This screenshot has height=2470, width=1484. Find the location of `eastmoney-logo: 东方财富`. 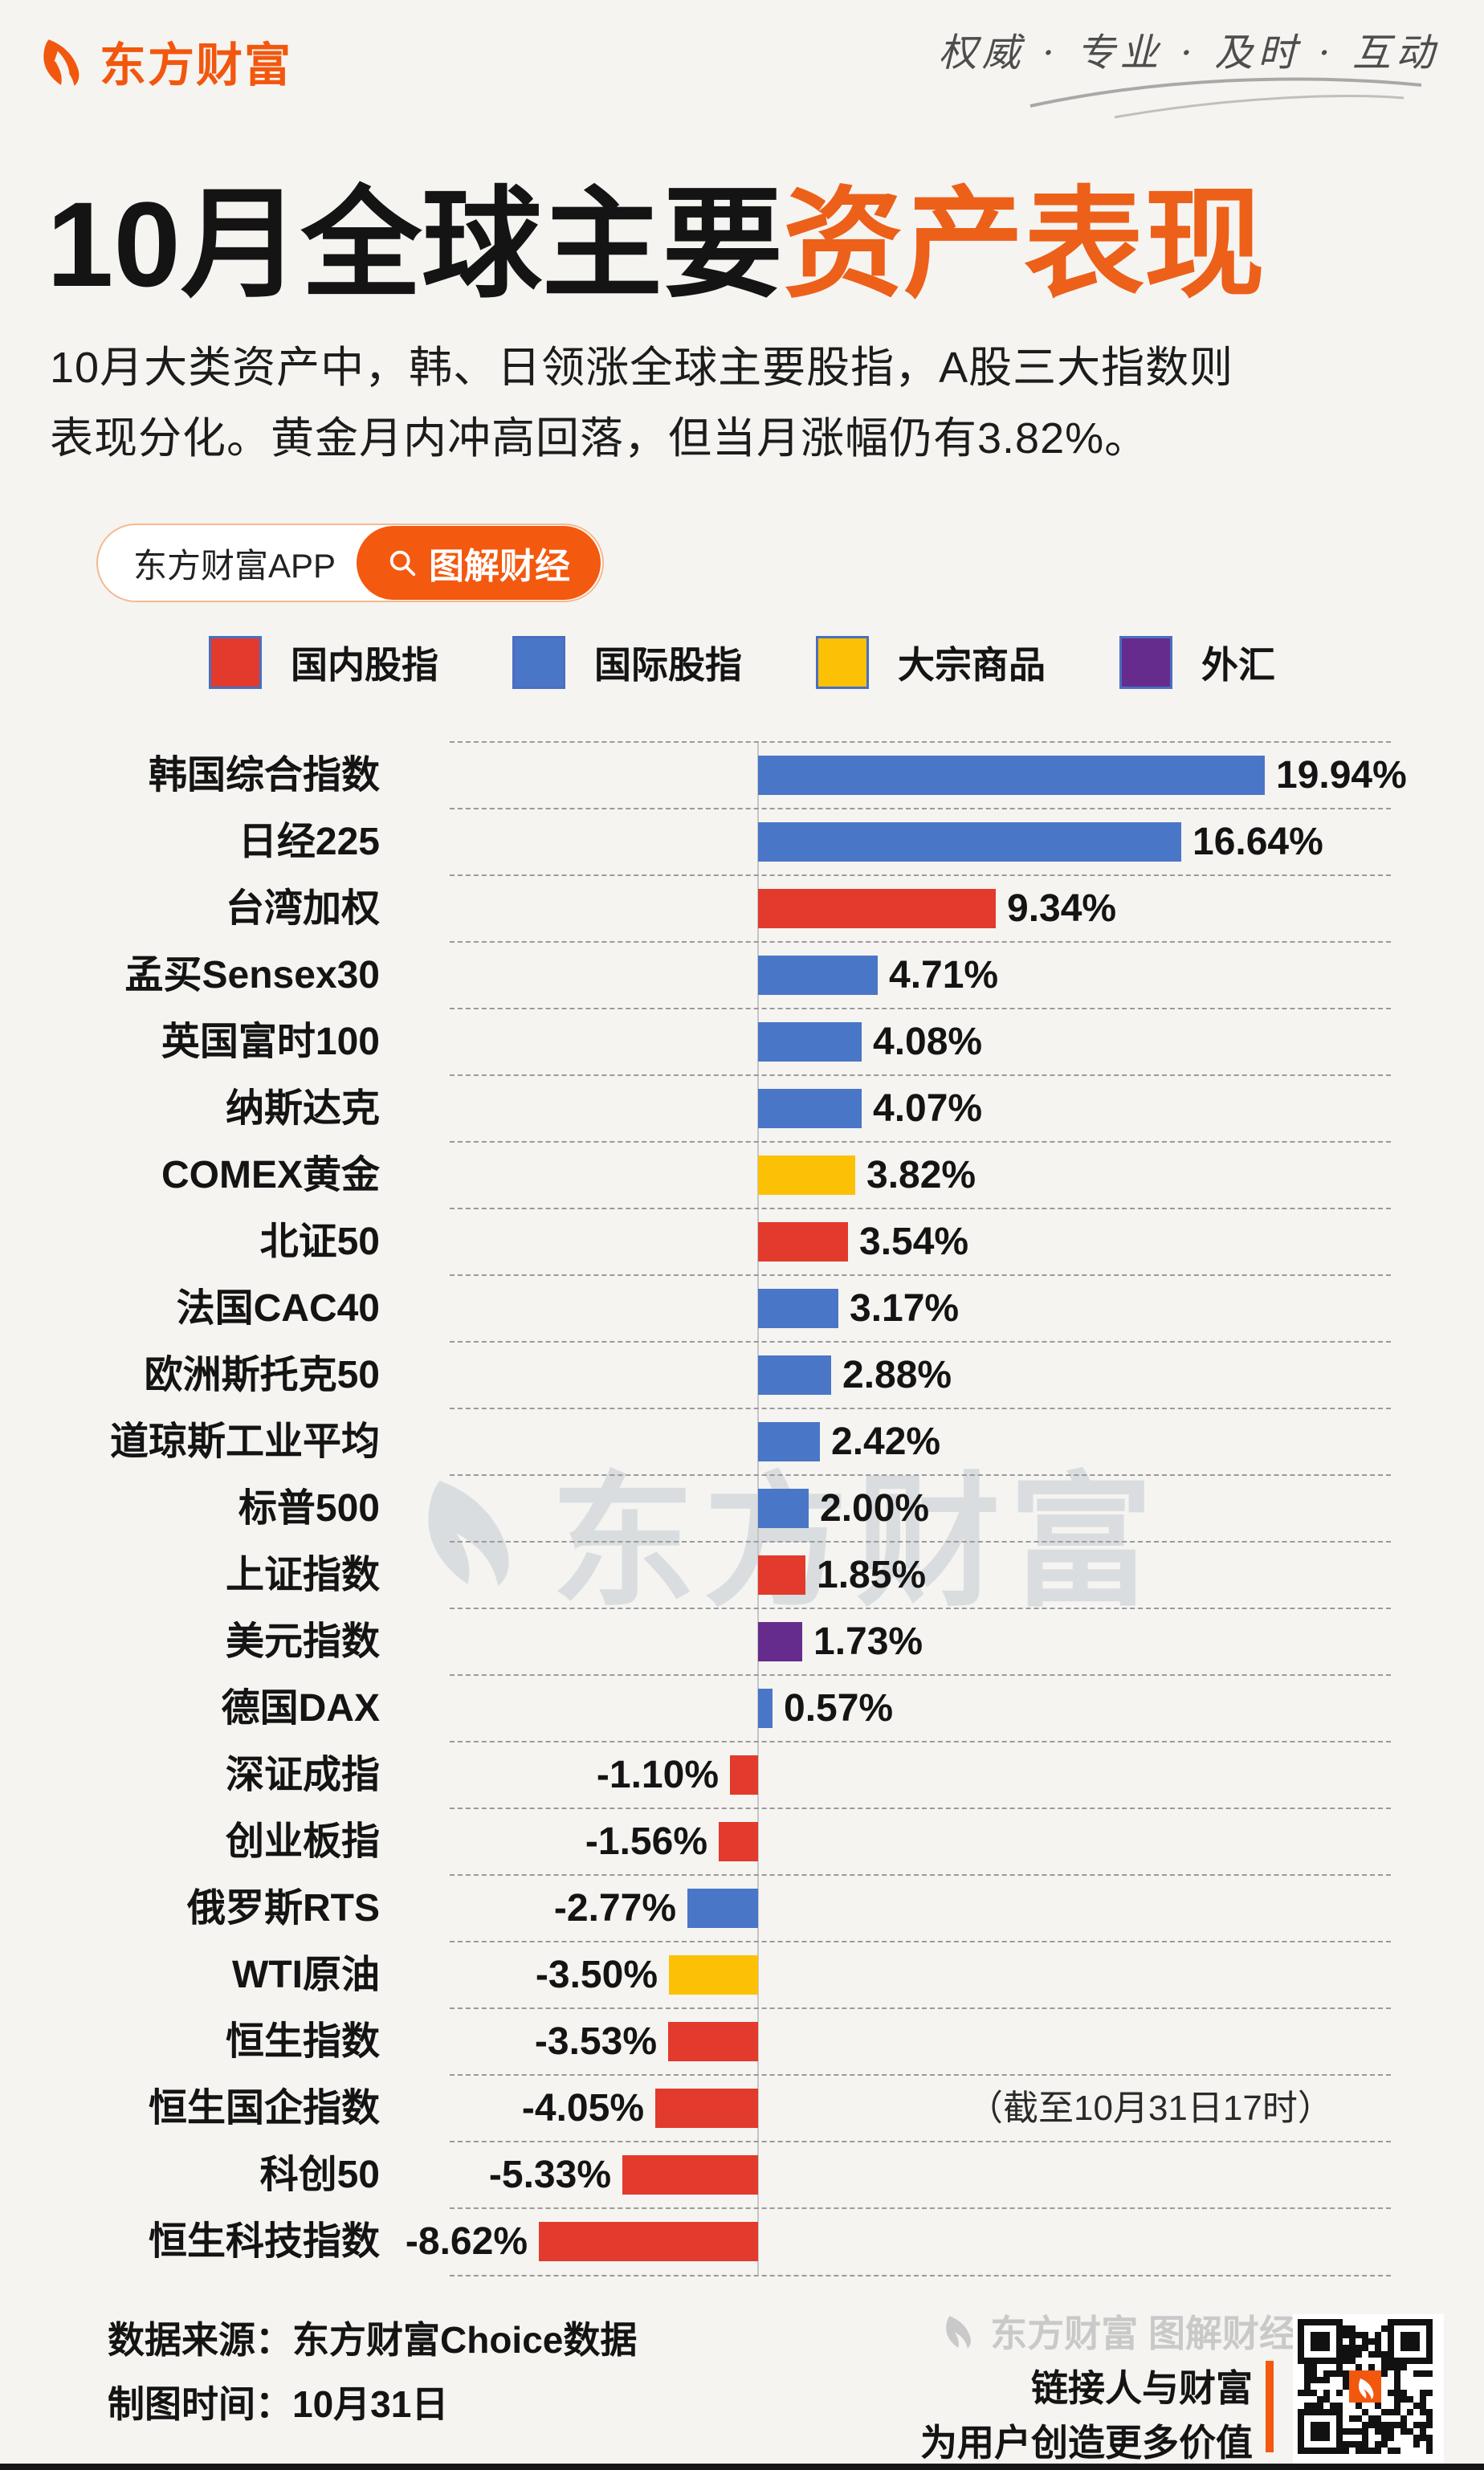

eastmoney-logo: 东方财富 is located at coordinates (163, 61).